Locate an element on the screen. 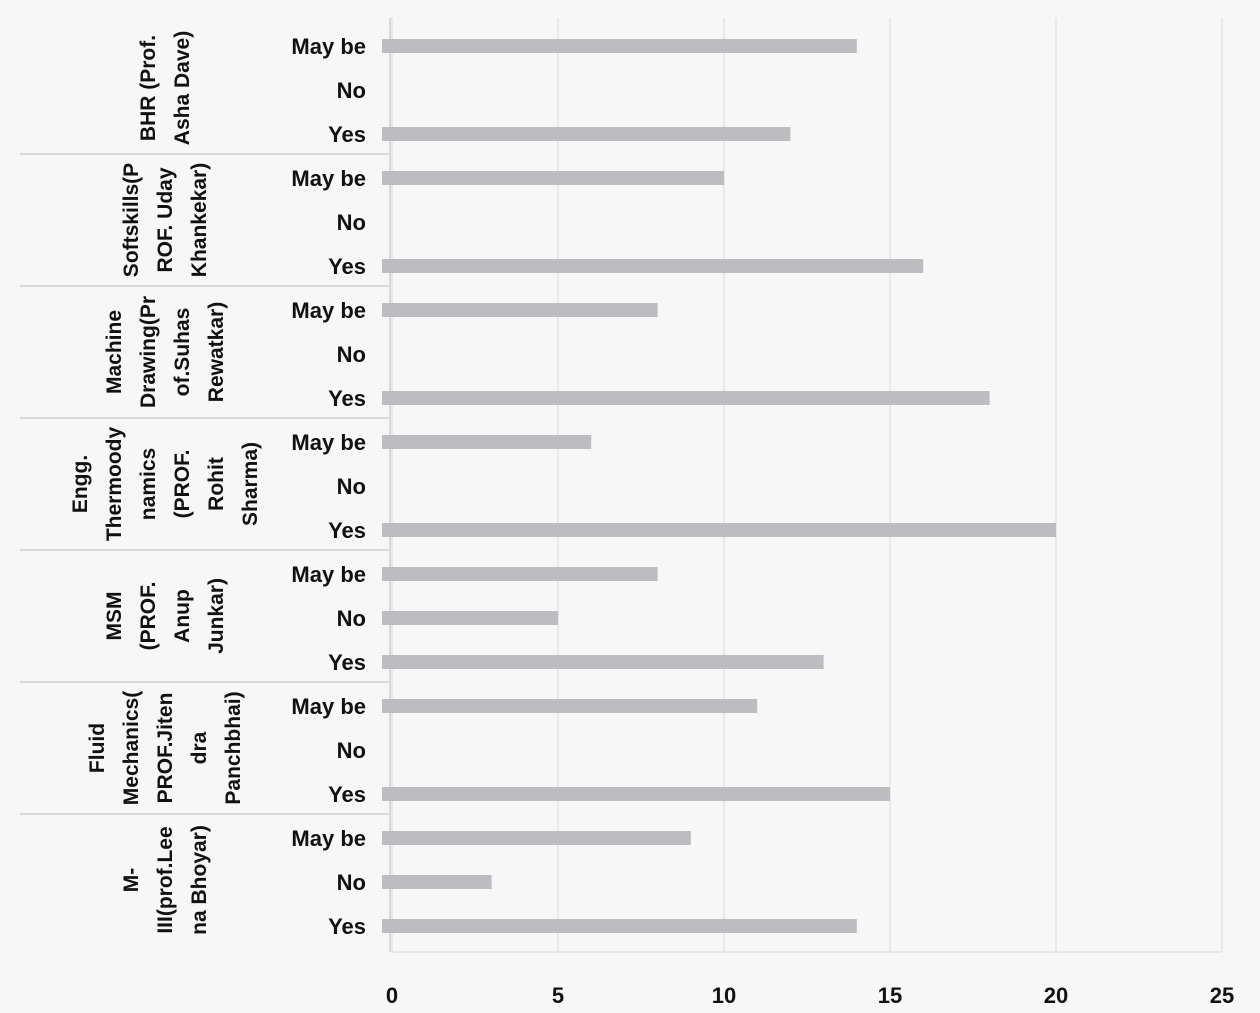 Image resolution: width=1260 pixels, height=1013 pixels. group-label: BHR (Prof. Asha Dave) is located at coordinates (165, 88).